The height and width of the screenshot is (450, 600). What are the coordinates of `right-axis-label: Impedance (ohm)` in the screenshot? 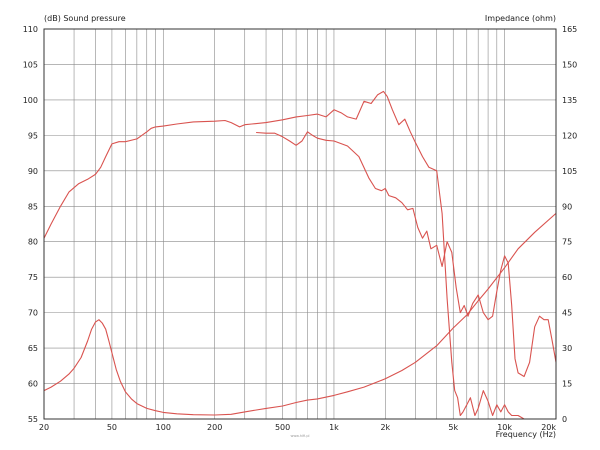 It's located at (520, 18).